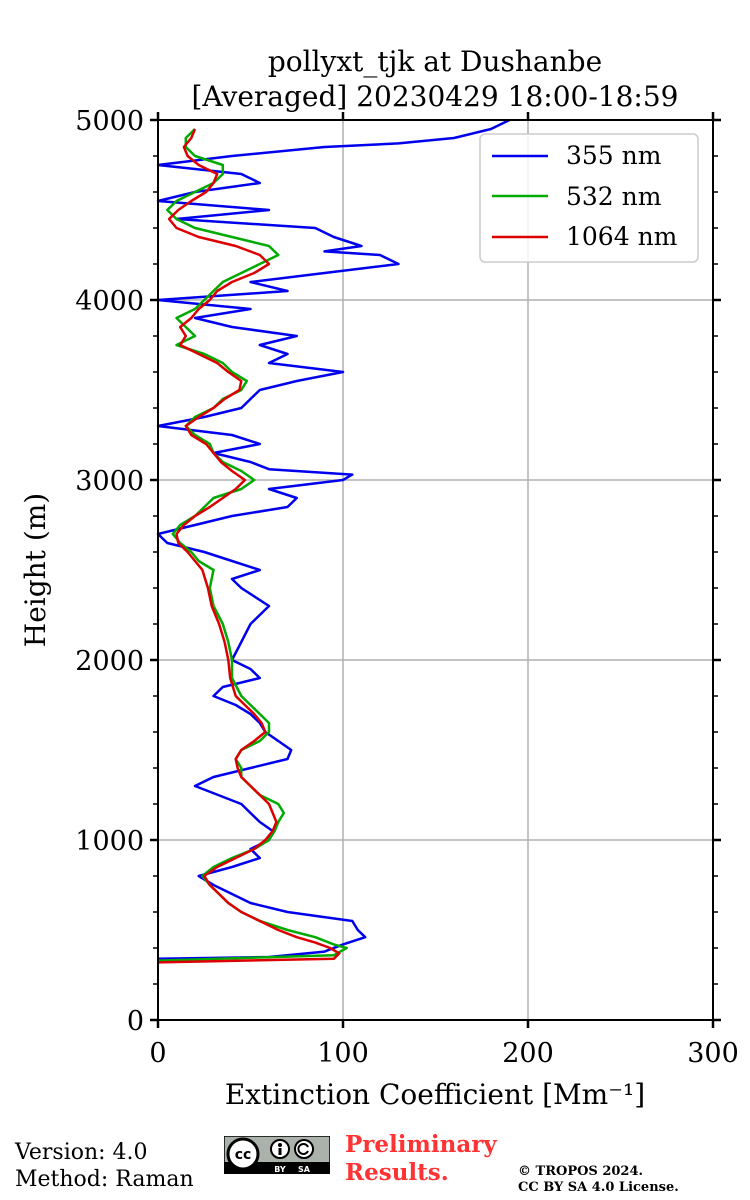 The height and width of the screenshot is (1200, 750). Describe the element at coordinates (109, 841) in the screenshot. I see `y-tick-label: 1000` at that location.